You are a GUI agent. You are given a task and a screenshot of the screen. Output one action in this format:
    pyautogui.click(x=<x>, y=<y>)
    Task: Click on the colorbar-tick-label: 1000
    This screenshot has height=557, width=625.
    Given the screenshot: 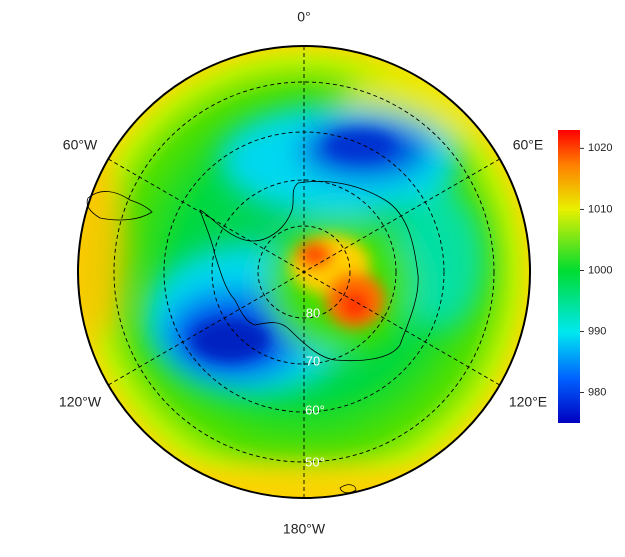 What is the action you would take?
    pyautogui.click(x=600, y=270)
    